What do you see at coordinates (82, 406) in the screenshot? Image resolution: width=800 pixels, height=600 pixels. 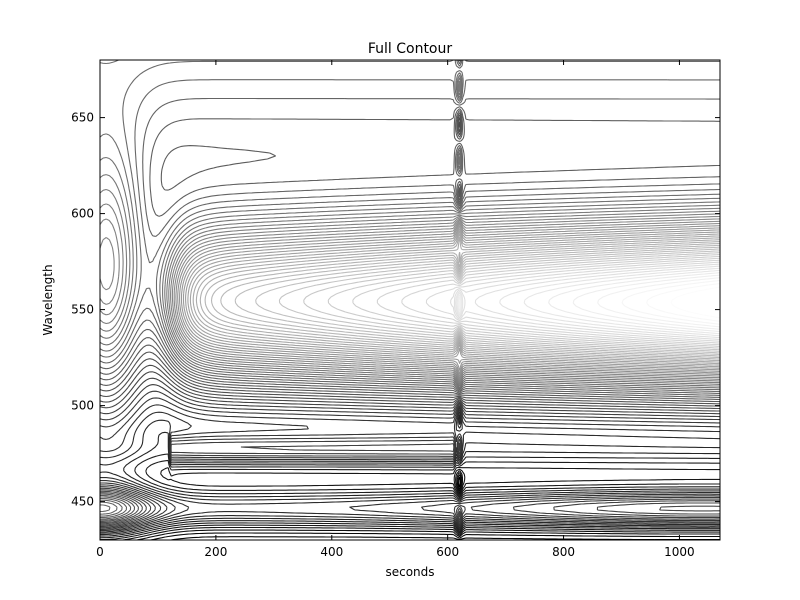 I see `y-tick-label: 500` at bounding box center [82, 406].